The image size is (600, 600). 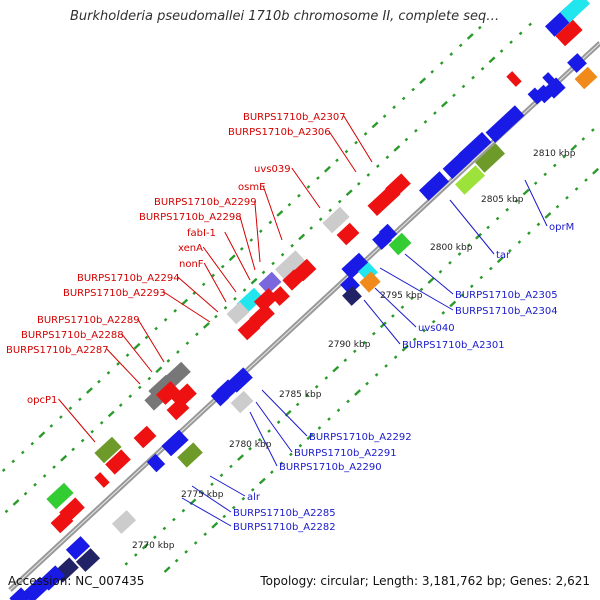 I want to click on gene-label-forward: xenA, so click(x=190, y=248).